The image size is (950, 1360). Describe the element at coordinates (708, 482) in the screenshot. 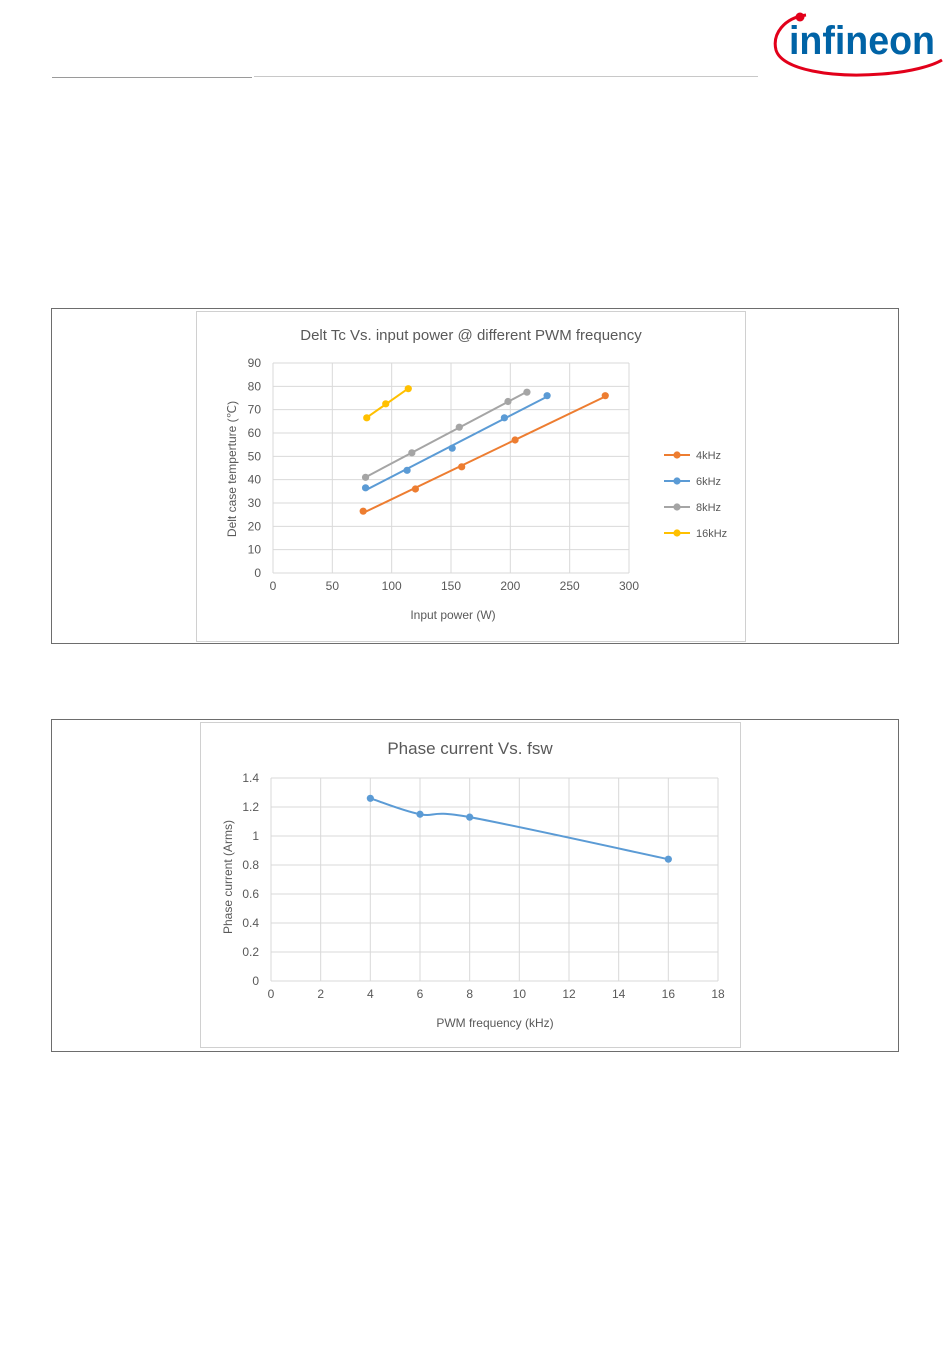

I see `legend-label-6khz: 6kHz` at that location.